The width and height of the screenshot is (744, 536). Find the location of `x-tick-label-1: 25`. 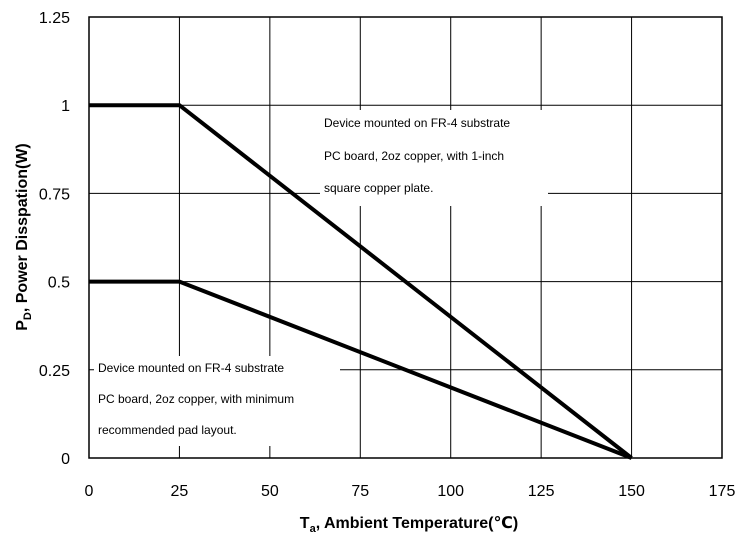

x-tick-label-1: 25 is located at coordinates (180, 491).